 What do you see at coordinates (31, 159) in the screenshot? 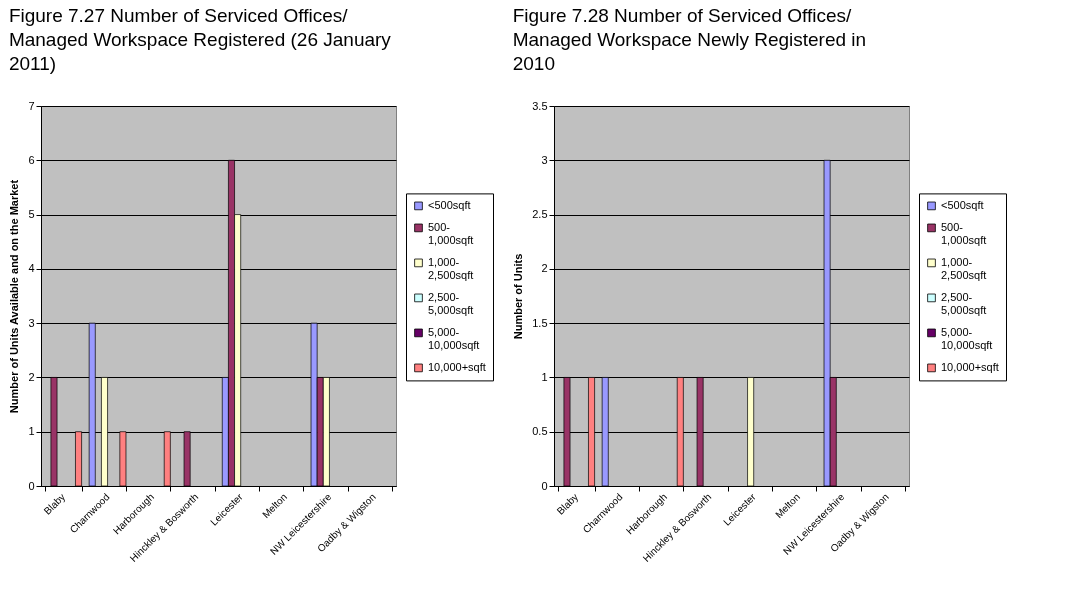
I see `y-tick-label: 6` at bounding box center [31, 159].